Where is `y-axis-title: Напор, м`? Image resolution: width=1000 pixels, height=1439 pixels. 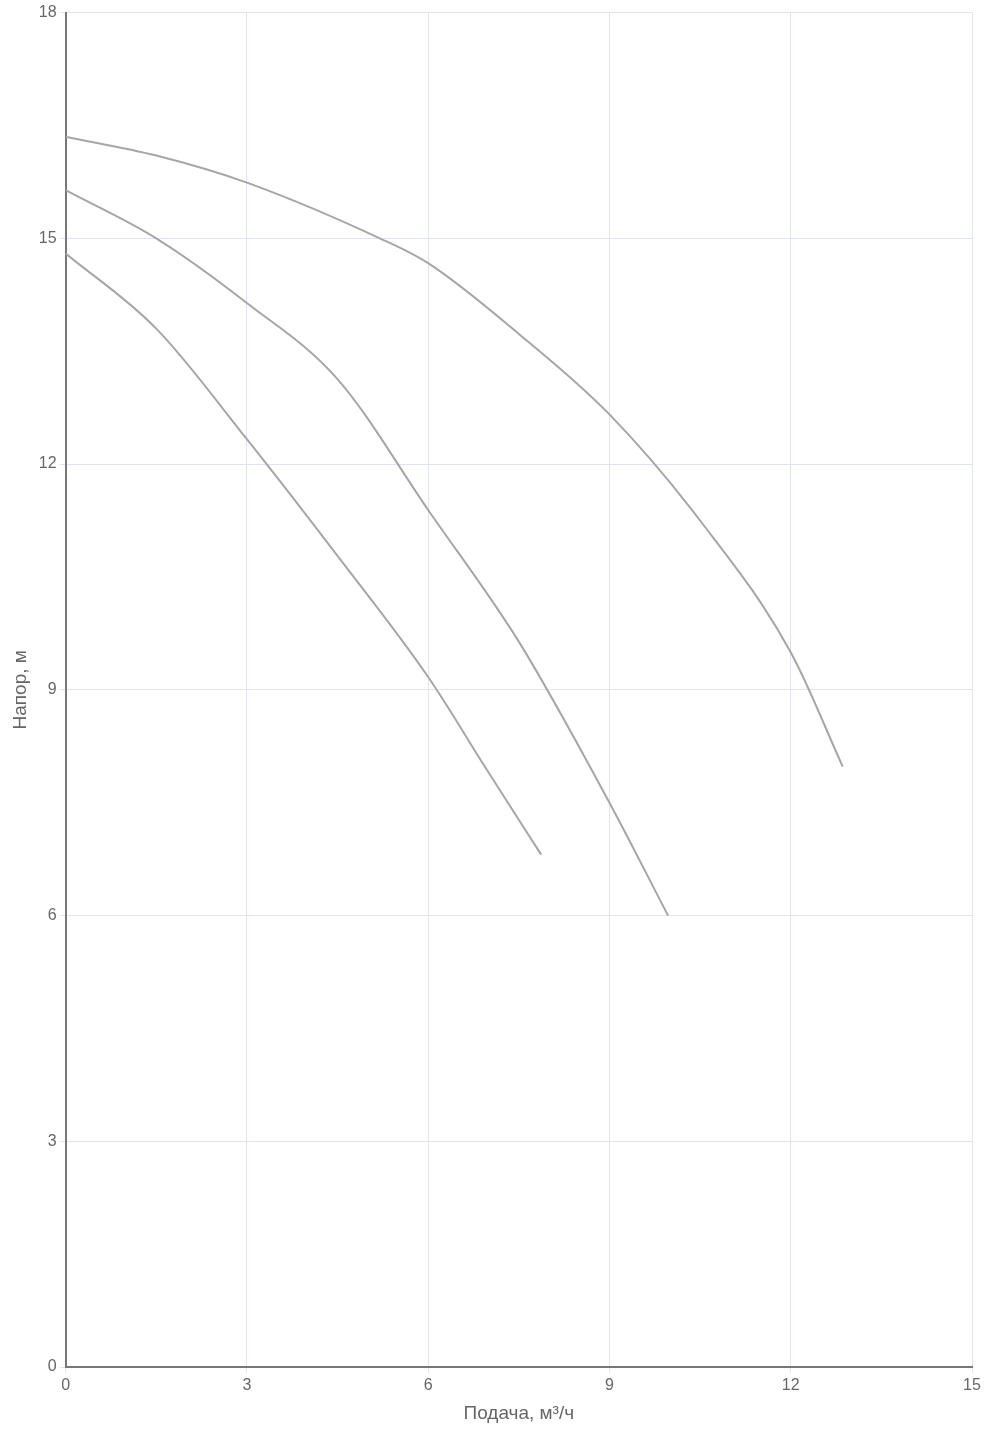 y-axis-title: Напор, м is located at coordinates (19, 690).